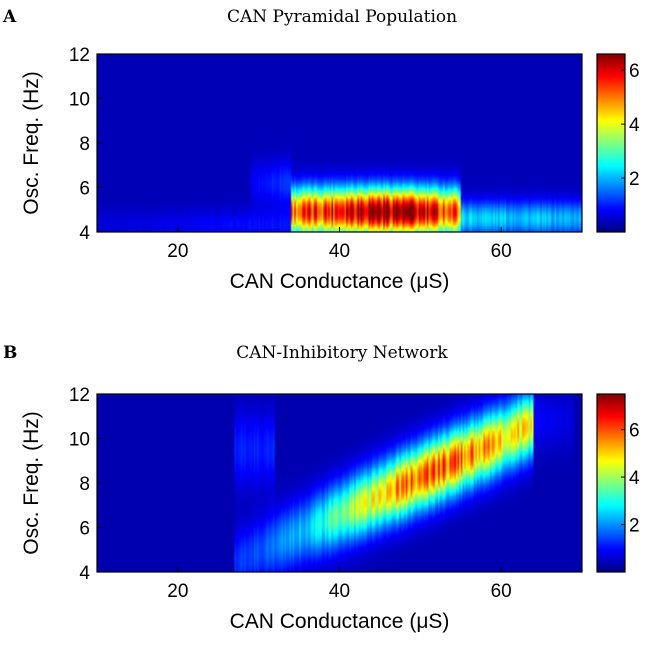 The image size is (652, 653). What do you see at coordinates (342, 353) in the screenshot?
I see `panel-title: CAN-Inhibitory Network` at bounding box center [342, 353].